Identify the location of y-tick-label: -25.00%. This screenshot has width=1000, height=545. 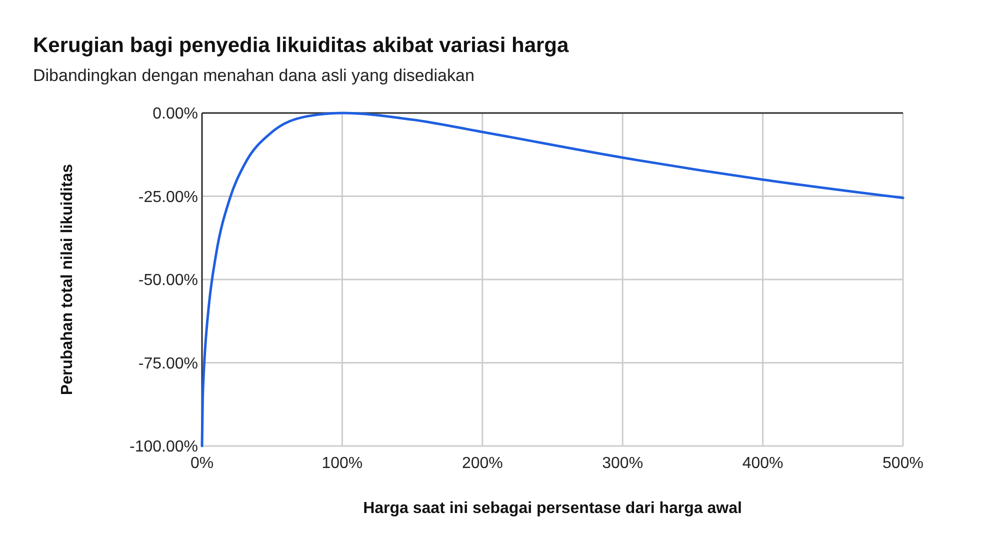
(168, 197).